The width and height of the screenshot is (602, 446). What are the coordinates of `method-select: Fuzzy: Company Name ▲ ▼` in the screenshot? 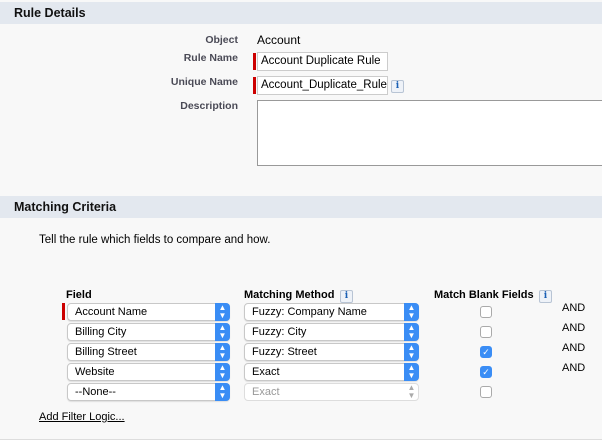 It's located at (331, 312).